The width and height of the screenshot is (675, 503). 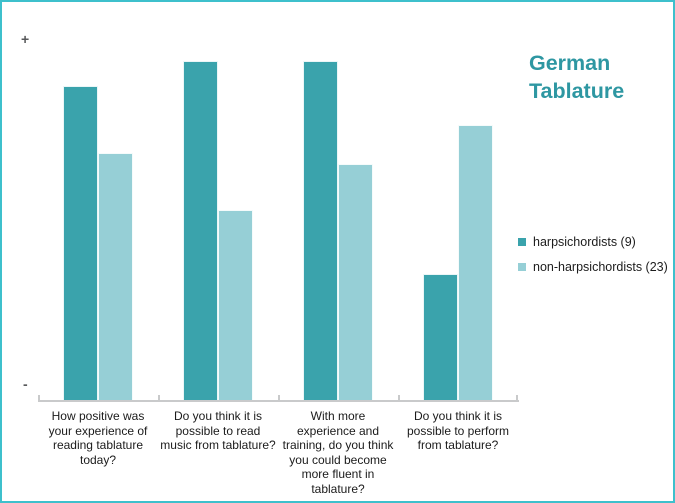 What do you see at coordinates (25, 39) in the screenshot?
I see `y-axis-plus-label: +` at bounding box center [25, 39].